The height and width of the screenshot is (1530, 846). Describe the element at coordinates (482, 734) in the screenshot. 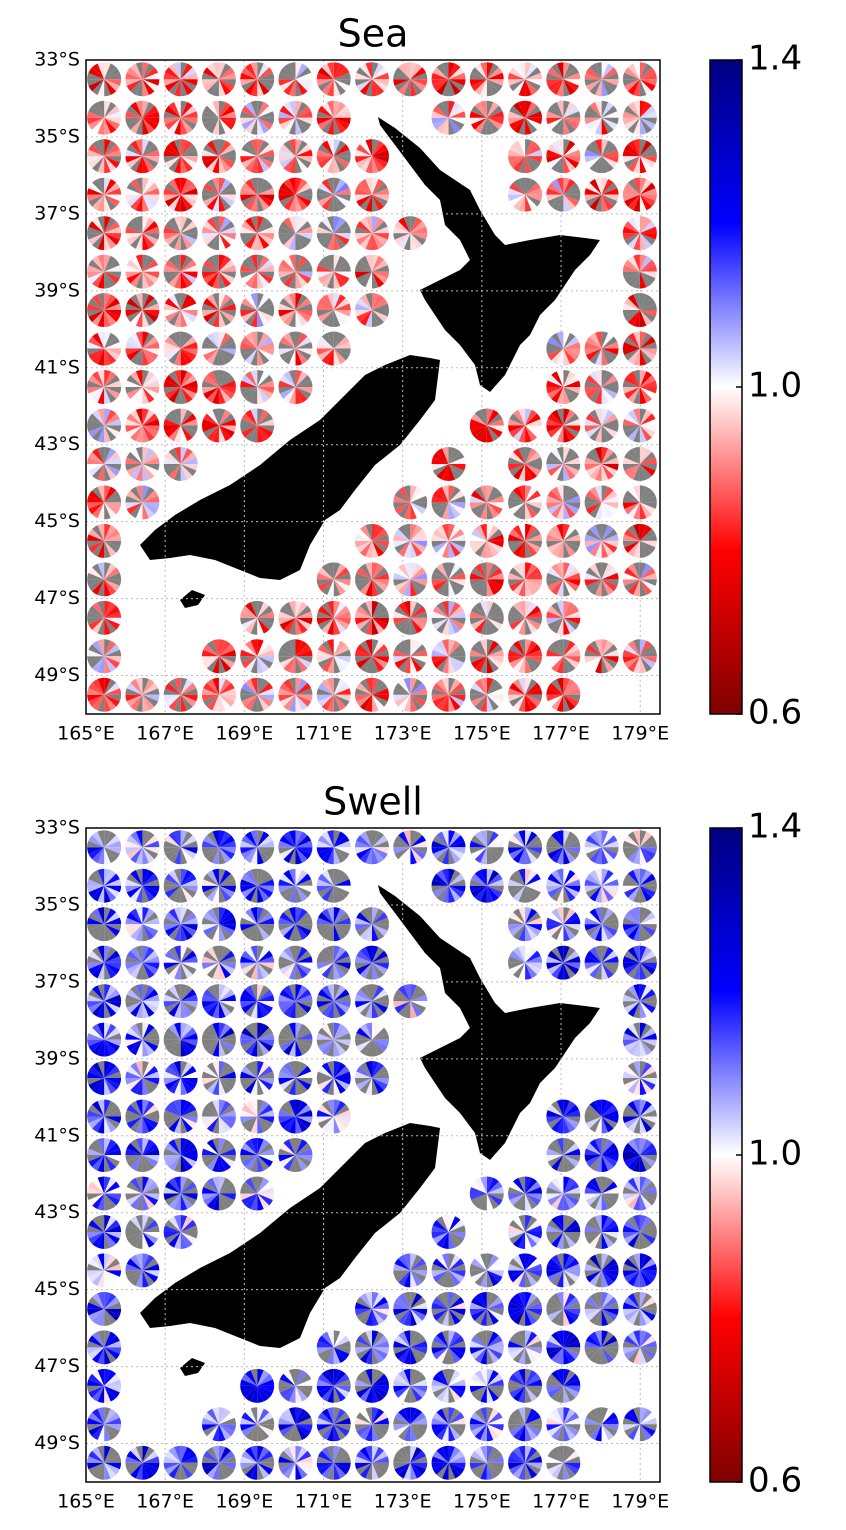

I see `x-tick-label: 175°E` at that location.